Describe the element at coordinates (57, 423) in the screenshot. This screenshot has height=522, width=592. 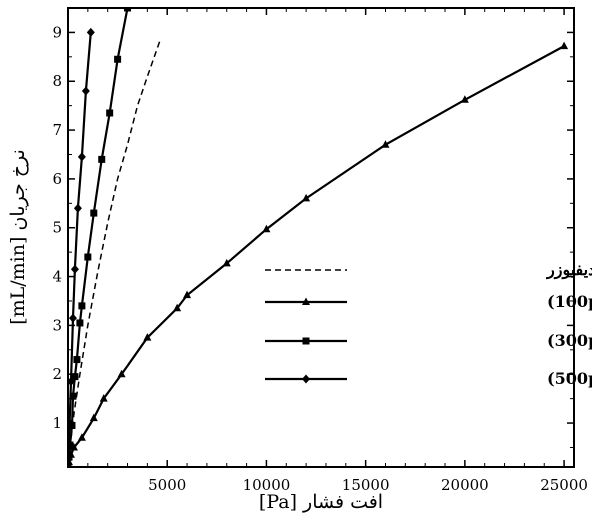
I see `y-tick-label: 1` at that location.